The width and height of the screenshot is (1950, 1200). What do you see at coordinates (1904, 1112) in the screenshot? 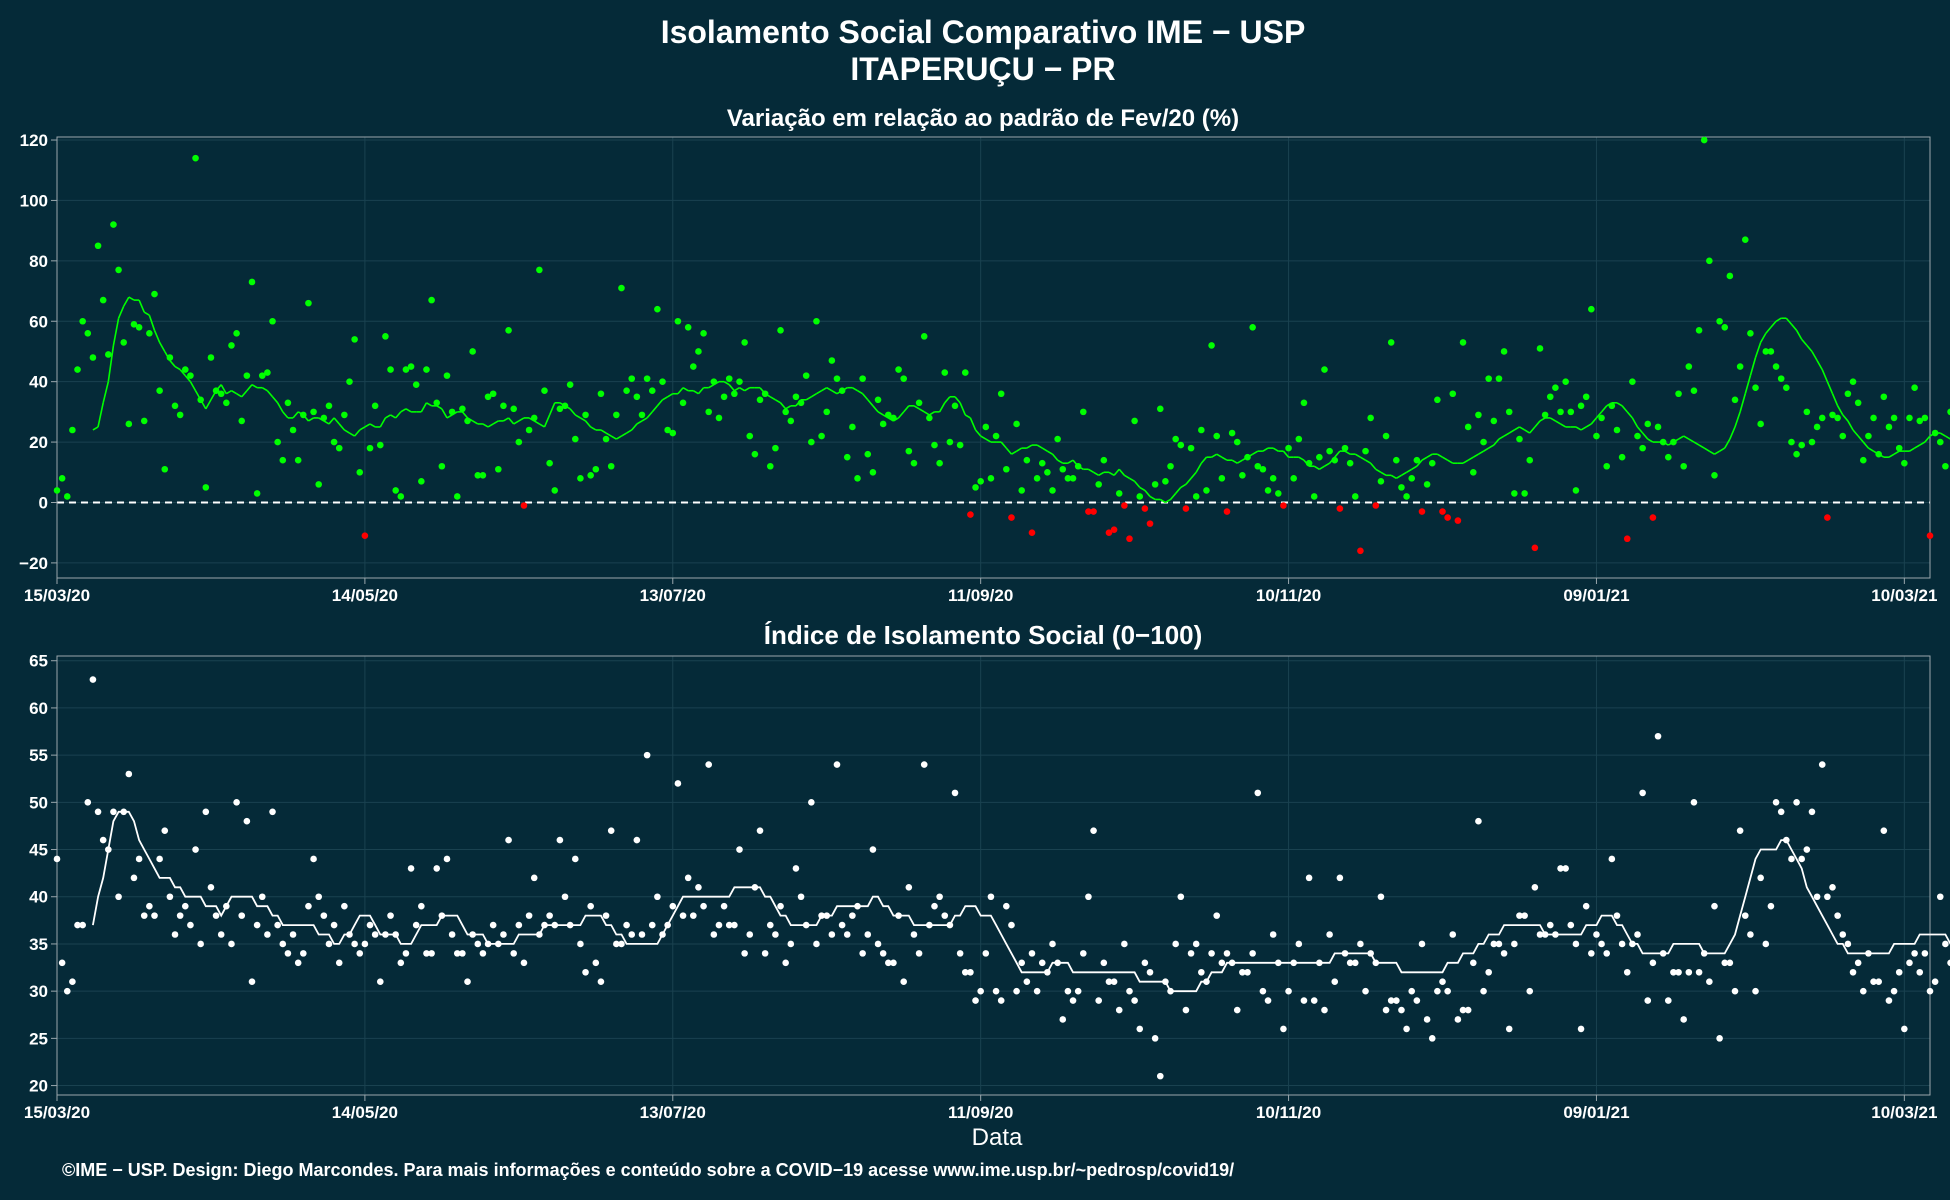
I see `index-x-tick-label: 10/03/21` at bounding box center [1904, 1112].